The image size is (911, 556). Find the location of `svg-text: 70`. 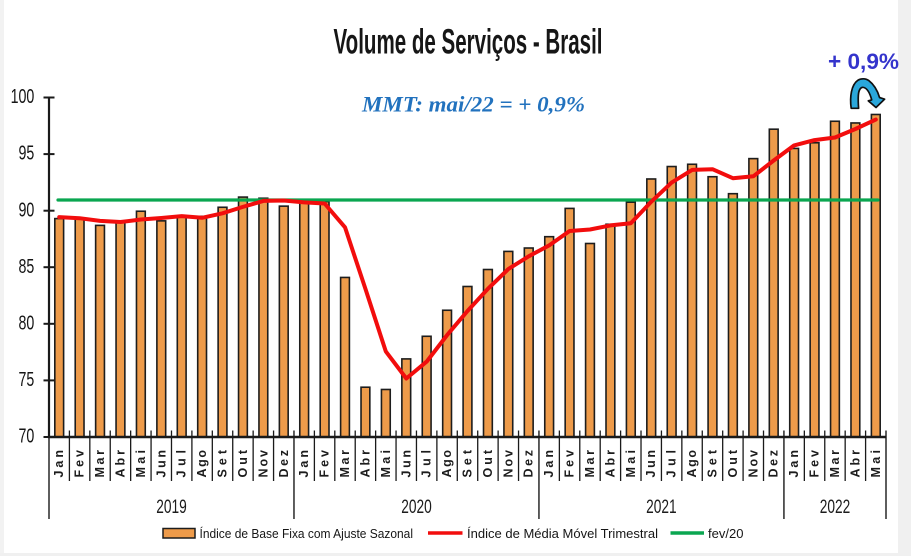

svg-text: 70 is located at coordinates (27, 437).